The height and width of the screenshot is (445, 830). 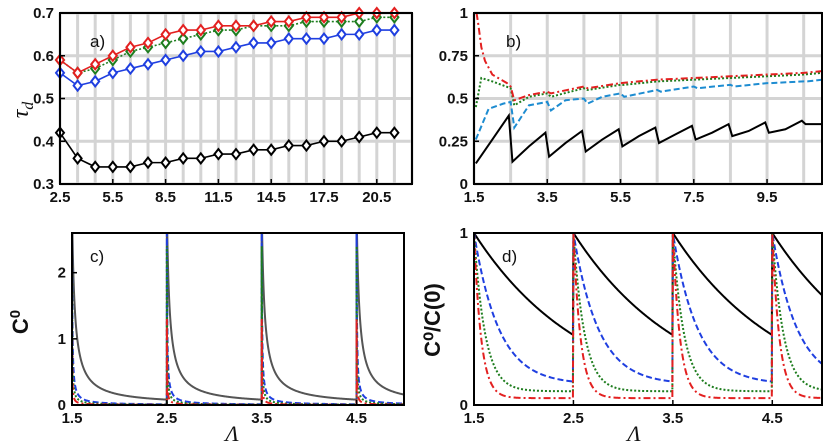 I want to click on y-tick-label: 0.75, so click(x=453, y=56).